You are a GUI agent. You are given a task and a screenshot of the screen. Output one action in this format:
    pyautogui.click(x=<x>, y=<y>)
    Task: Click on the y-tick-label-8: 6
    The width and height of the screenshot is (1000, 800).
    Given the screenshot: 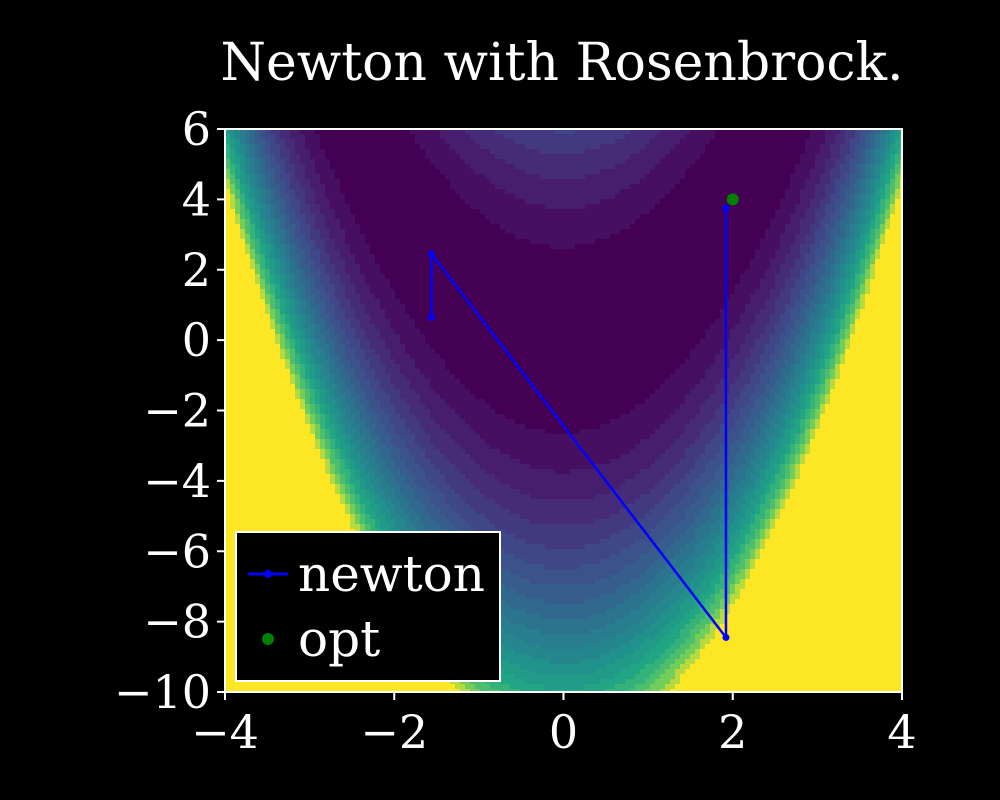 What is the action you would take?
    pyautogui.click(x=196, y=129)
    